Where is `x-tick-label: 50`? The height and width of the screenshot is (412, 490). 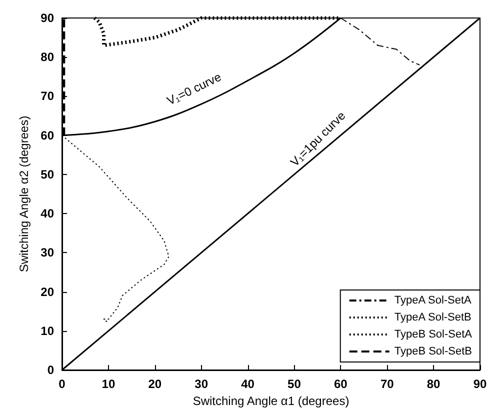
x-tick-label: 50 is located at coordinates (295, 384).